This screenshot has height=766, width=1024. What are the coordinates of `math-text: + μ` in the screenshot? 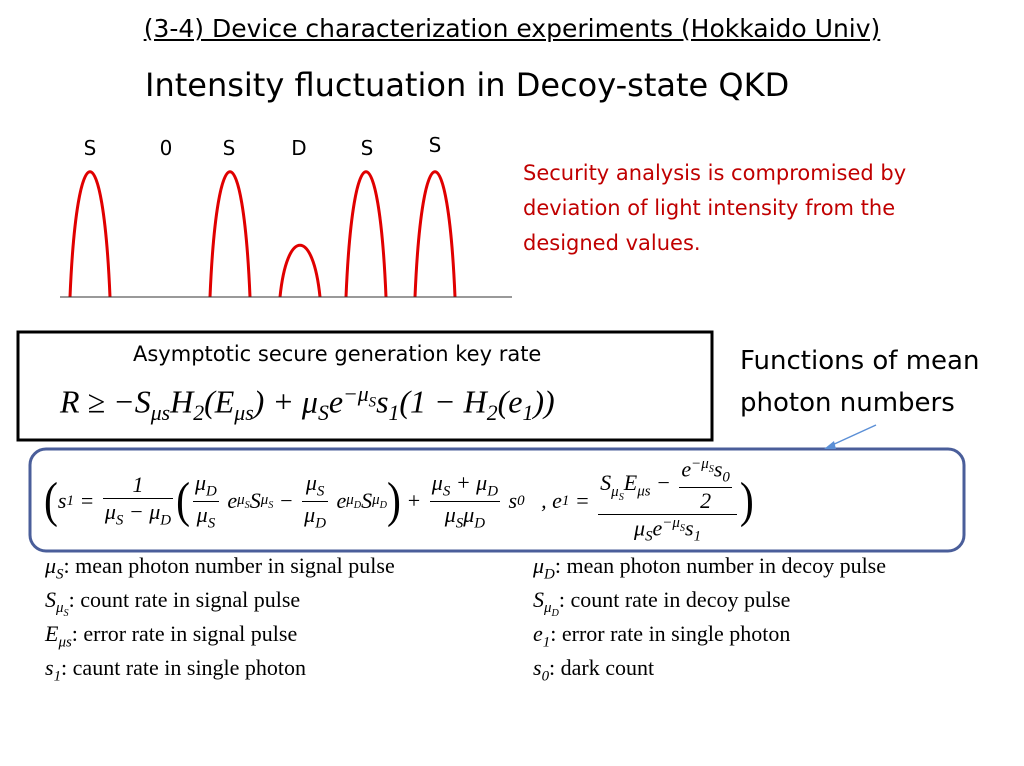 It's located at (469, 483).